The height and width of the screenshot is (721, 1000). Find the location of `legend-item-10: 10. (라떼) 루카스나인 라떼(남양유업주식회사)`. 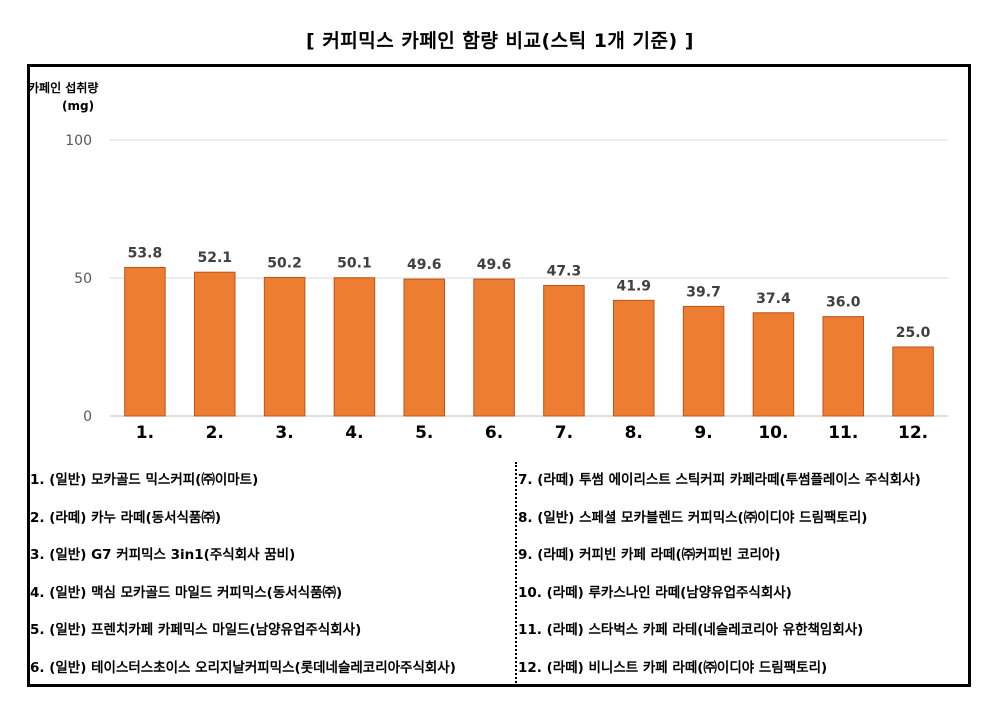

legend-item-10: 10. (라떼) 루카스나인 라떼(남양유업주식회사) is located at coordinates (655, 592).